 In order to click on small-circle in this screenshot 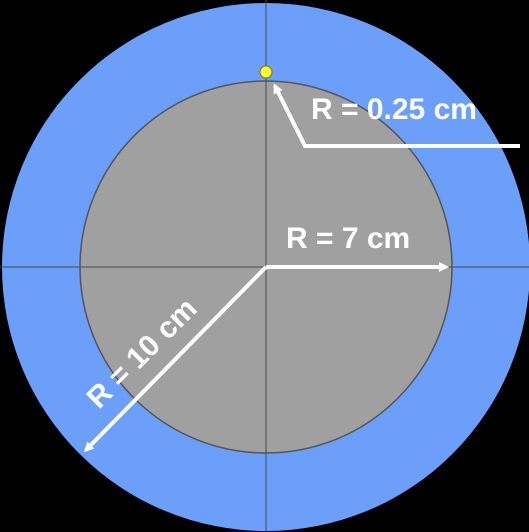, I will do `click(266, 72)`.